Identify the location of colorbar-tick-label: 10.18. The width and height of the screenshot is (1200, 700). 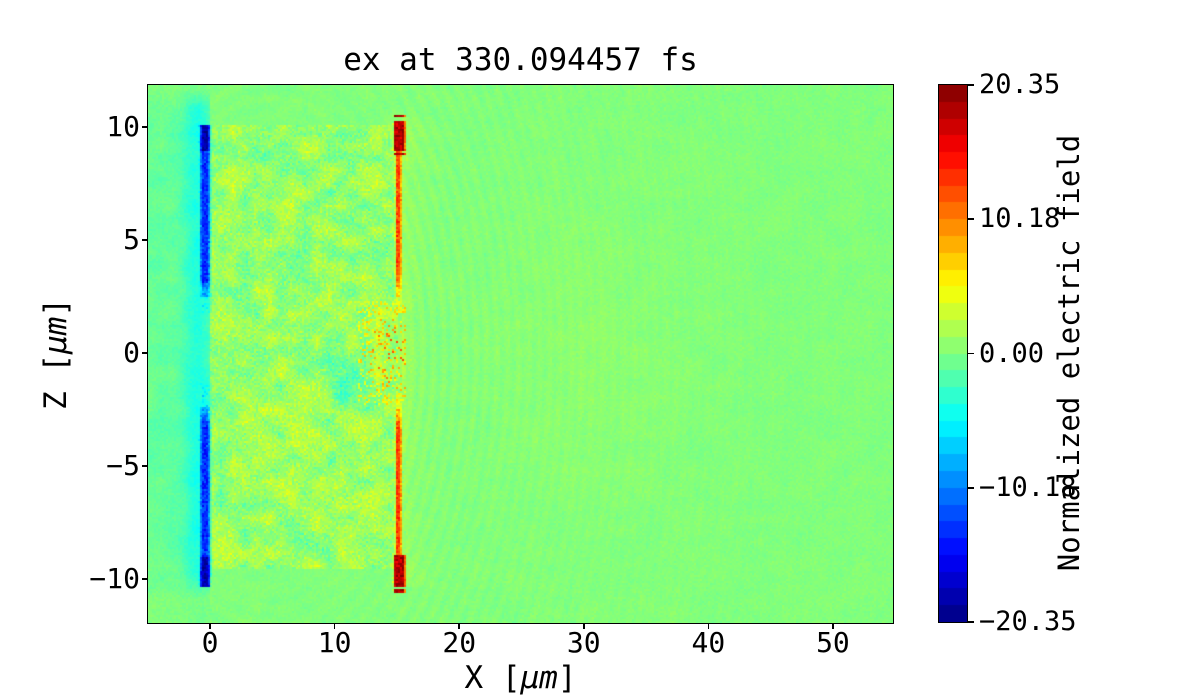
(1020, 219).